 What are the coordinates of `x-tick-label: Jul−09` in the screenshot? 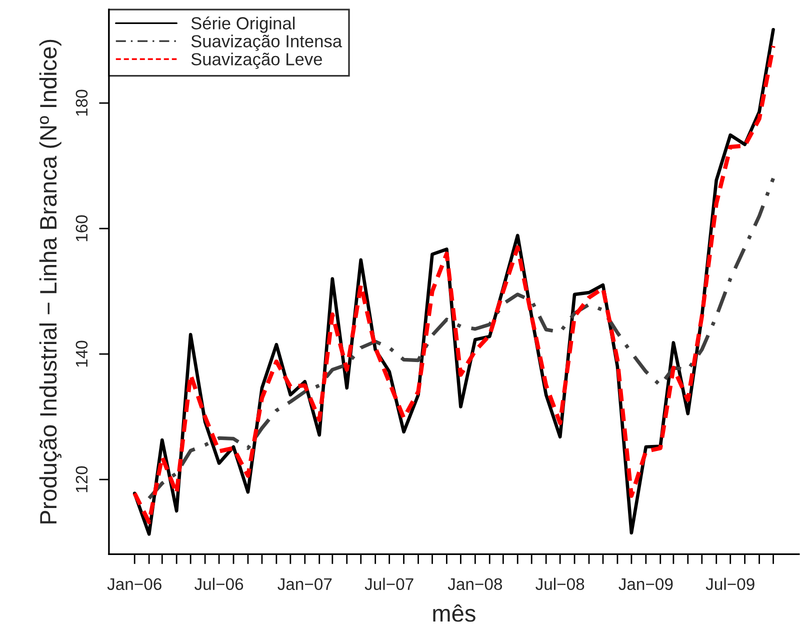 It's located at (730, 584).